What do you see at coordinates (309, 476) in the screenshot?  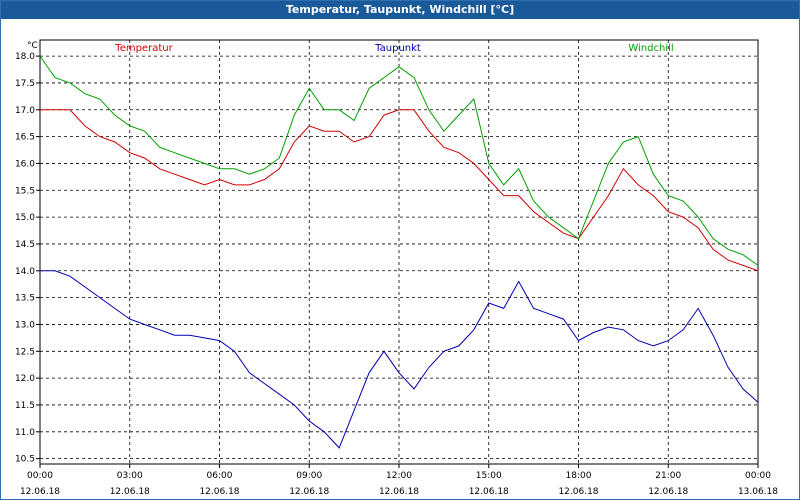 I see `x-tick-label-time: 09:00` at bounding box center [309, 476].